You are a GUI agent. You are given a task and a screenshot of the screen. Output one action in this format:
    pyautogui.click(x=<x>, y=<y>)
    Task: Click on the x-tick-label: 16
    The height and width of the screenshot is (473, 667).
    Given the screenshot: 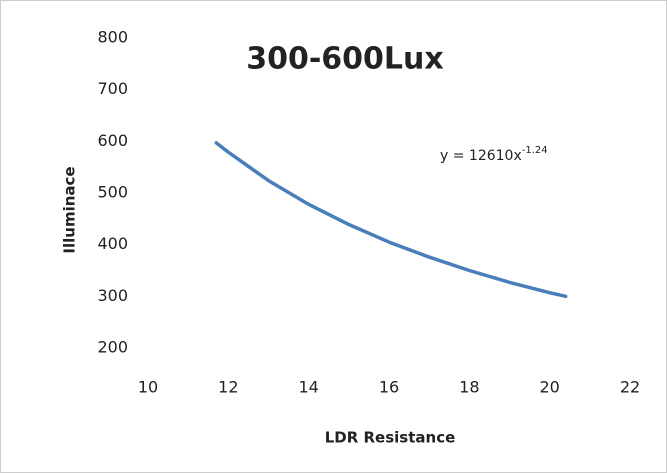 What is the action you would take?
    pyautogui.click(x=389, y=387)
    